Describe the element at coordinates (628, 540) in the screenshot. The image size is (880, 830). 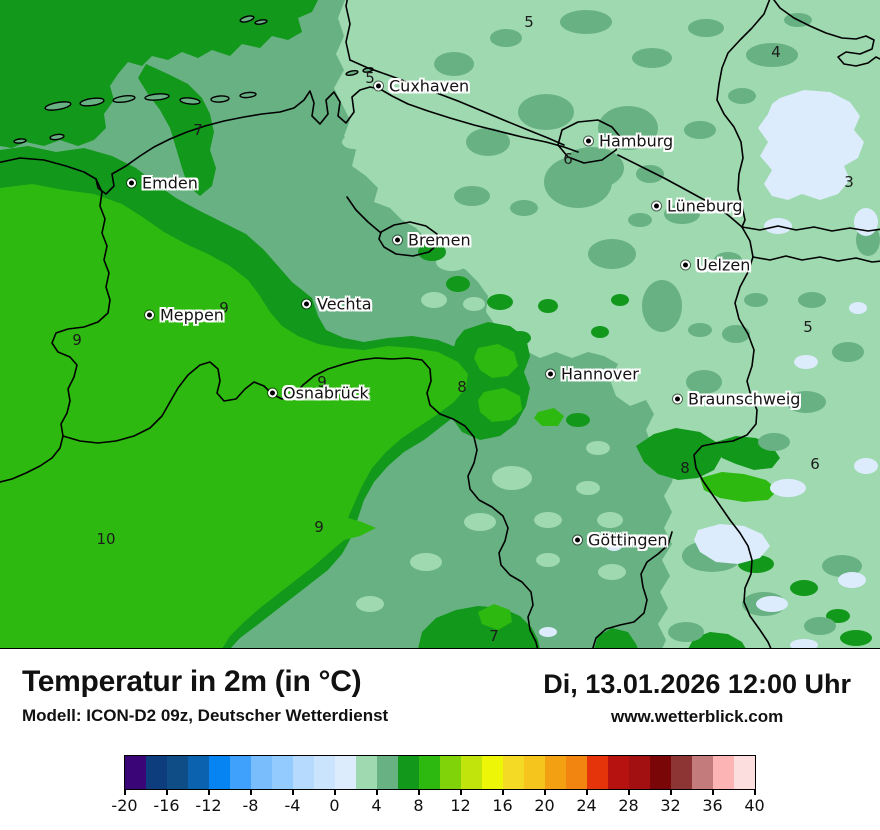
I see `city-label: Göttingen` at that location.